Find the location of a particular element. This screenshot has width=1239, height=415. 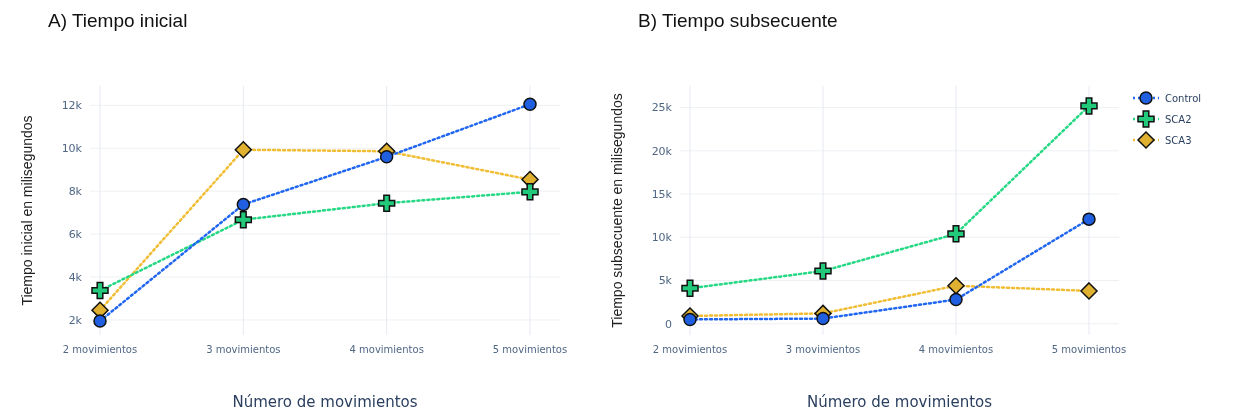

y-tick-label: 0 is located at coordinates (668, 324).